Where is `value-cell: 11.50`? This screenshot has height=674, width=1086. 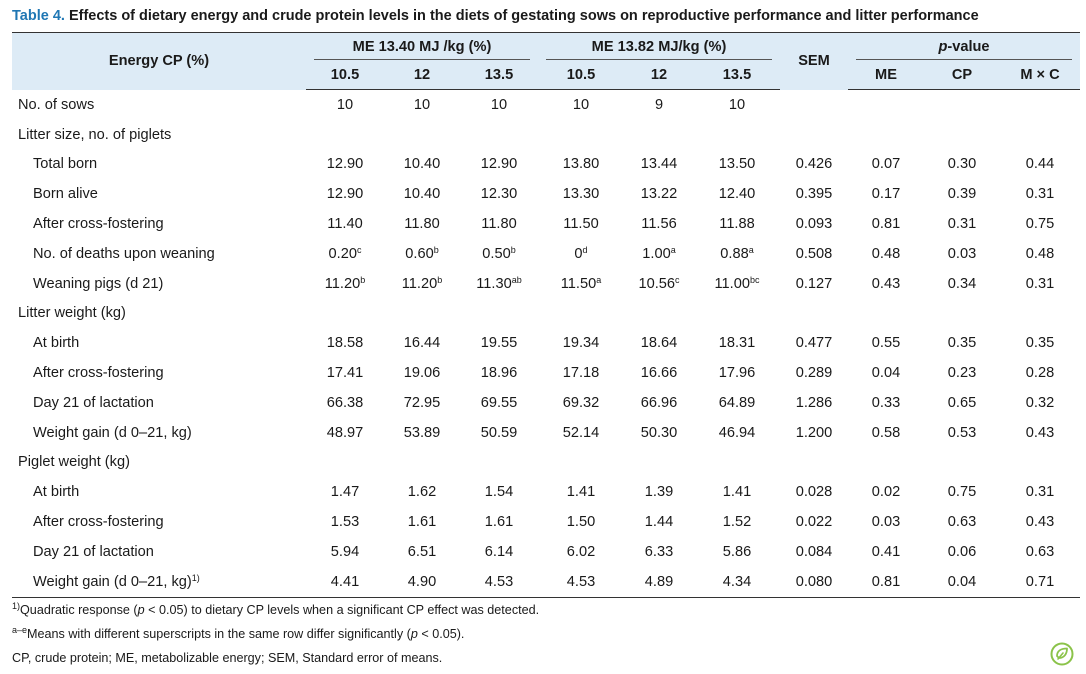 value-cell: 11.50 is located at coordinates (581, 224).